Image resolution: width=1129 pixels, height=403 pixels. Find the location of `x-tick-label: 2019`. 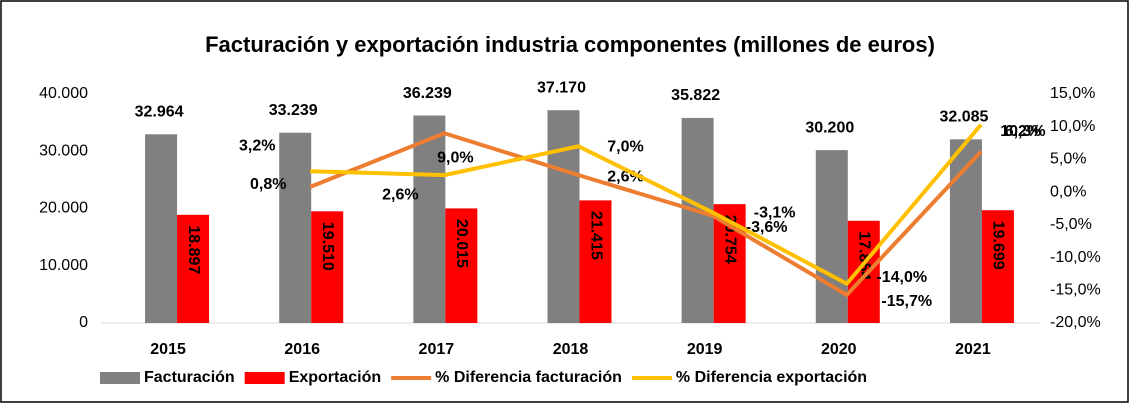

x-tick-label: 2019 is located at coordinates (705, 349).